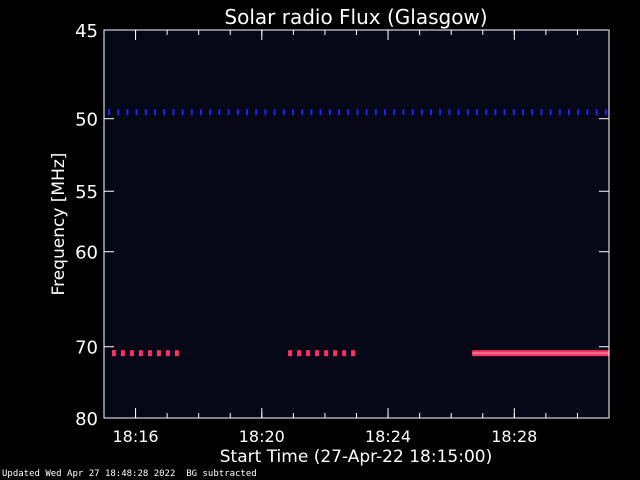 The height and width of the screenshot is (480, 640). What do you see at coordinates (59, 224) in the screenshot?
I see `y-axis-label: Frequency [MHz]` at bounding box center [59, 224].